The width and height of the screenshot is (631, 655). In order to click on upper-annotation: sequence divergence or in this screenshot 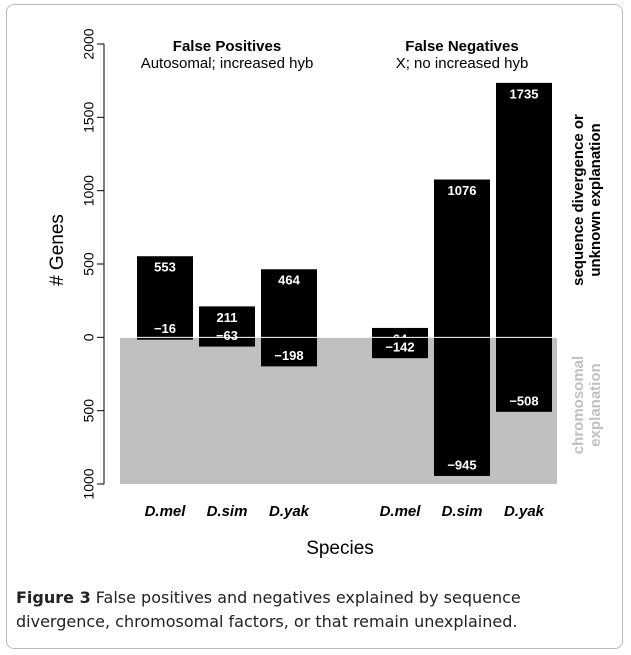, I will do `click(578, 200)`.